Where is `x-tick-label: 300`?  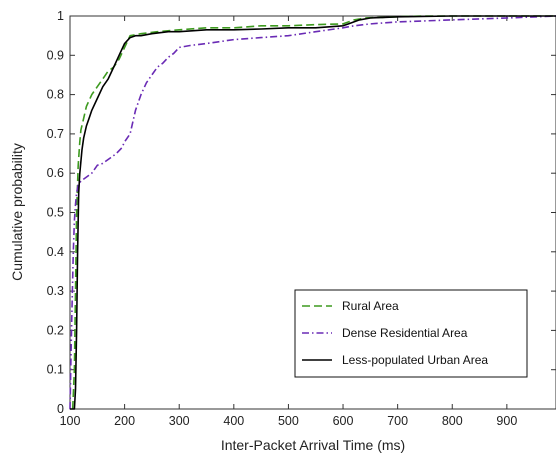
x-tick-label: 300 is located at coordinates (179, 421).